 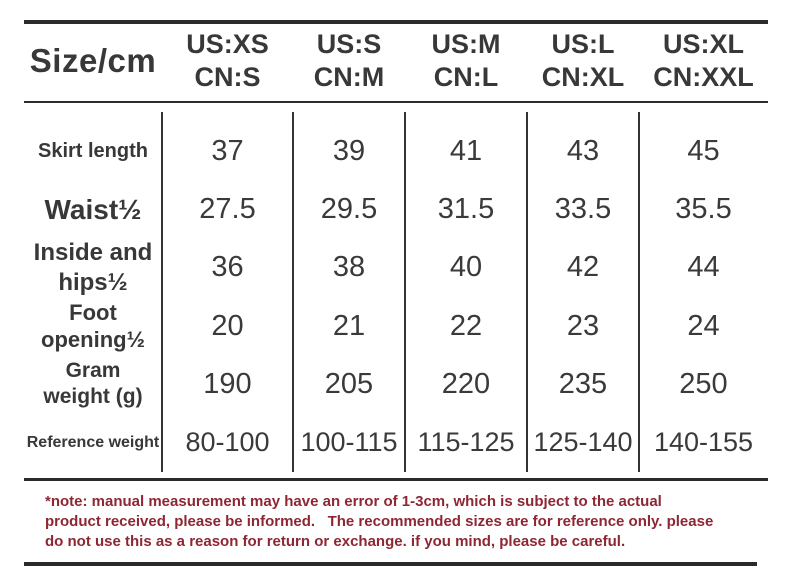 I want to click on value-cell: 21, so click(x=349, y=325).